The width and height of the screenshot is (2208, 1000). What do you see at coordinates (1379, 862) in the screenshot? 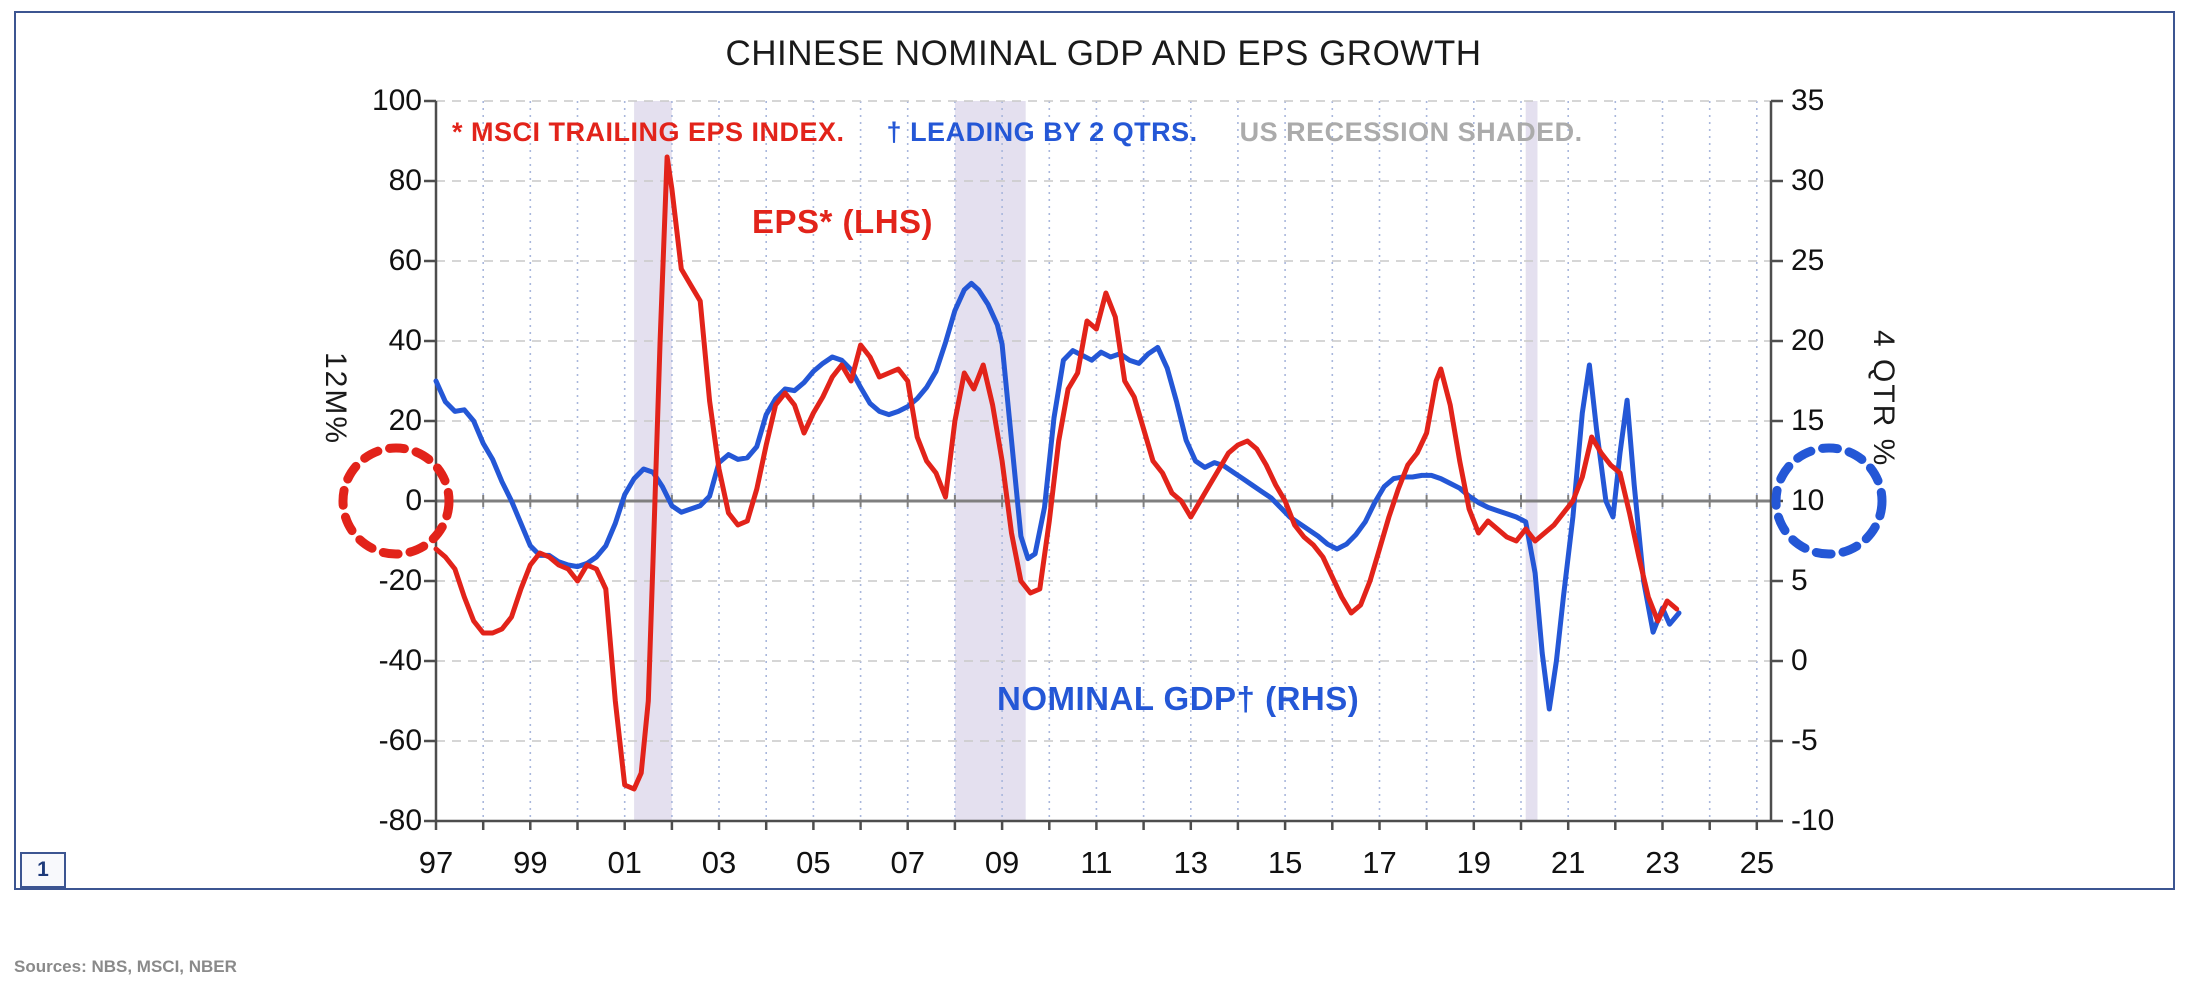
I see `x-axis-label: 17` at bounding box center [1379, 862].